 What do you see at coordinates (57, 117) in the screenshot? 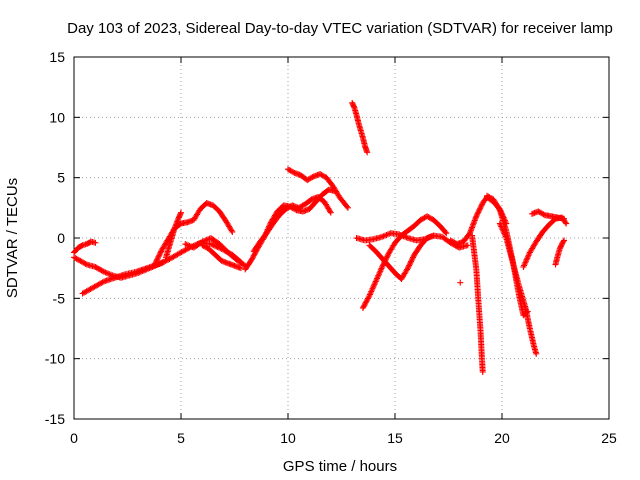
I see `y-tick-label: 10` at bounding box center [57, 117].